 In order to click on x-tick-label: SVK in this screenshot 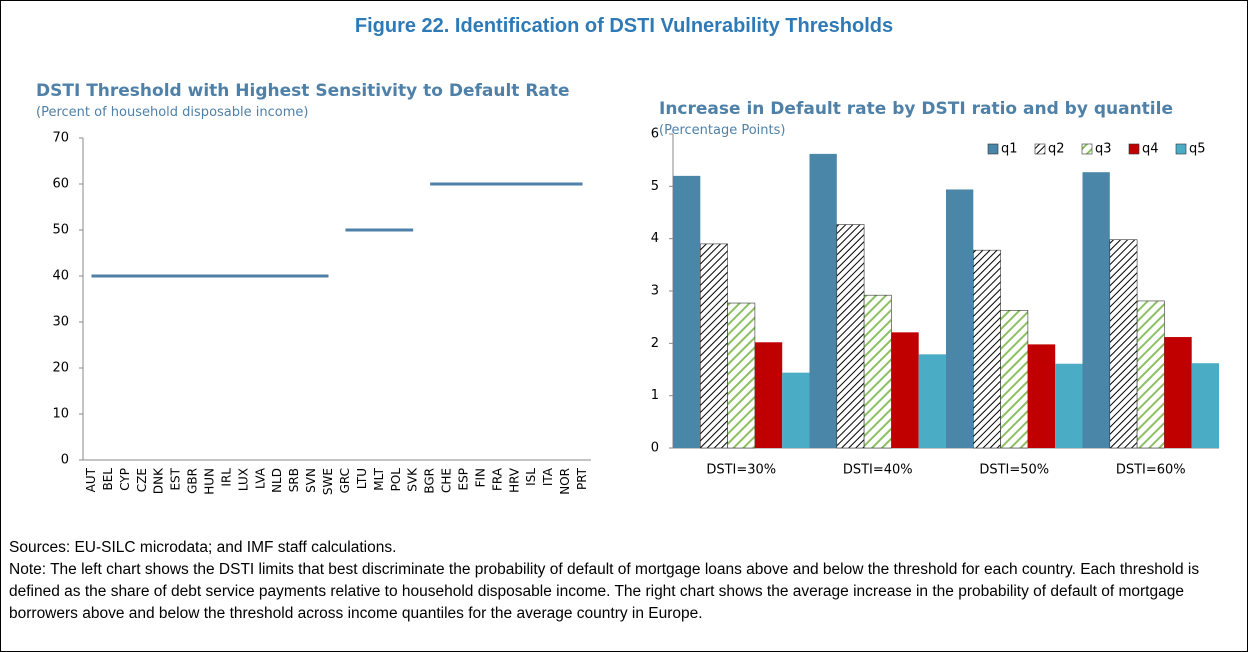, I will do `click(413, 479)`.